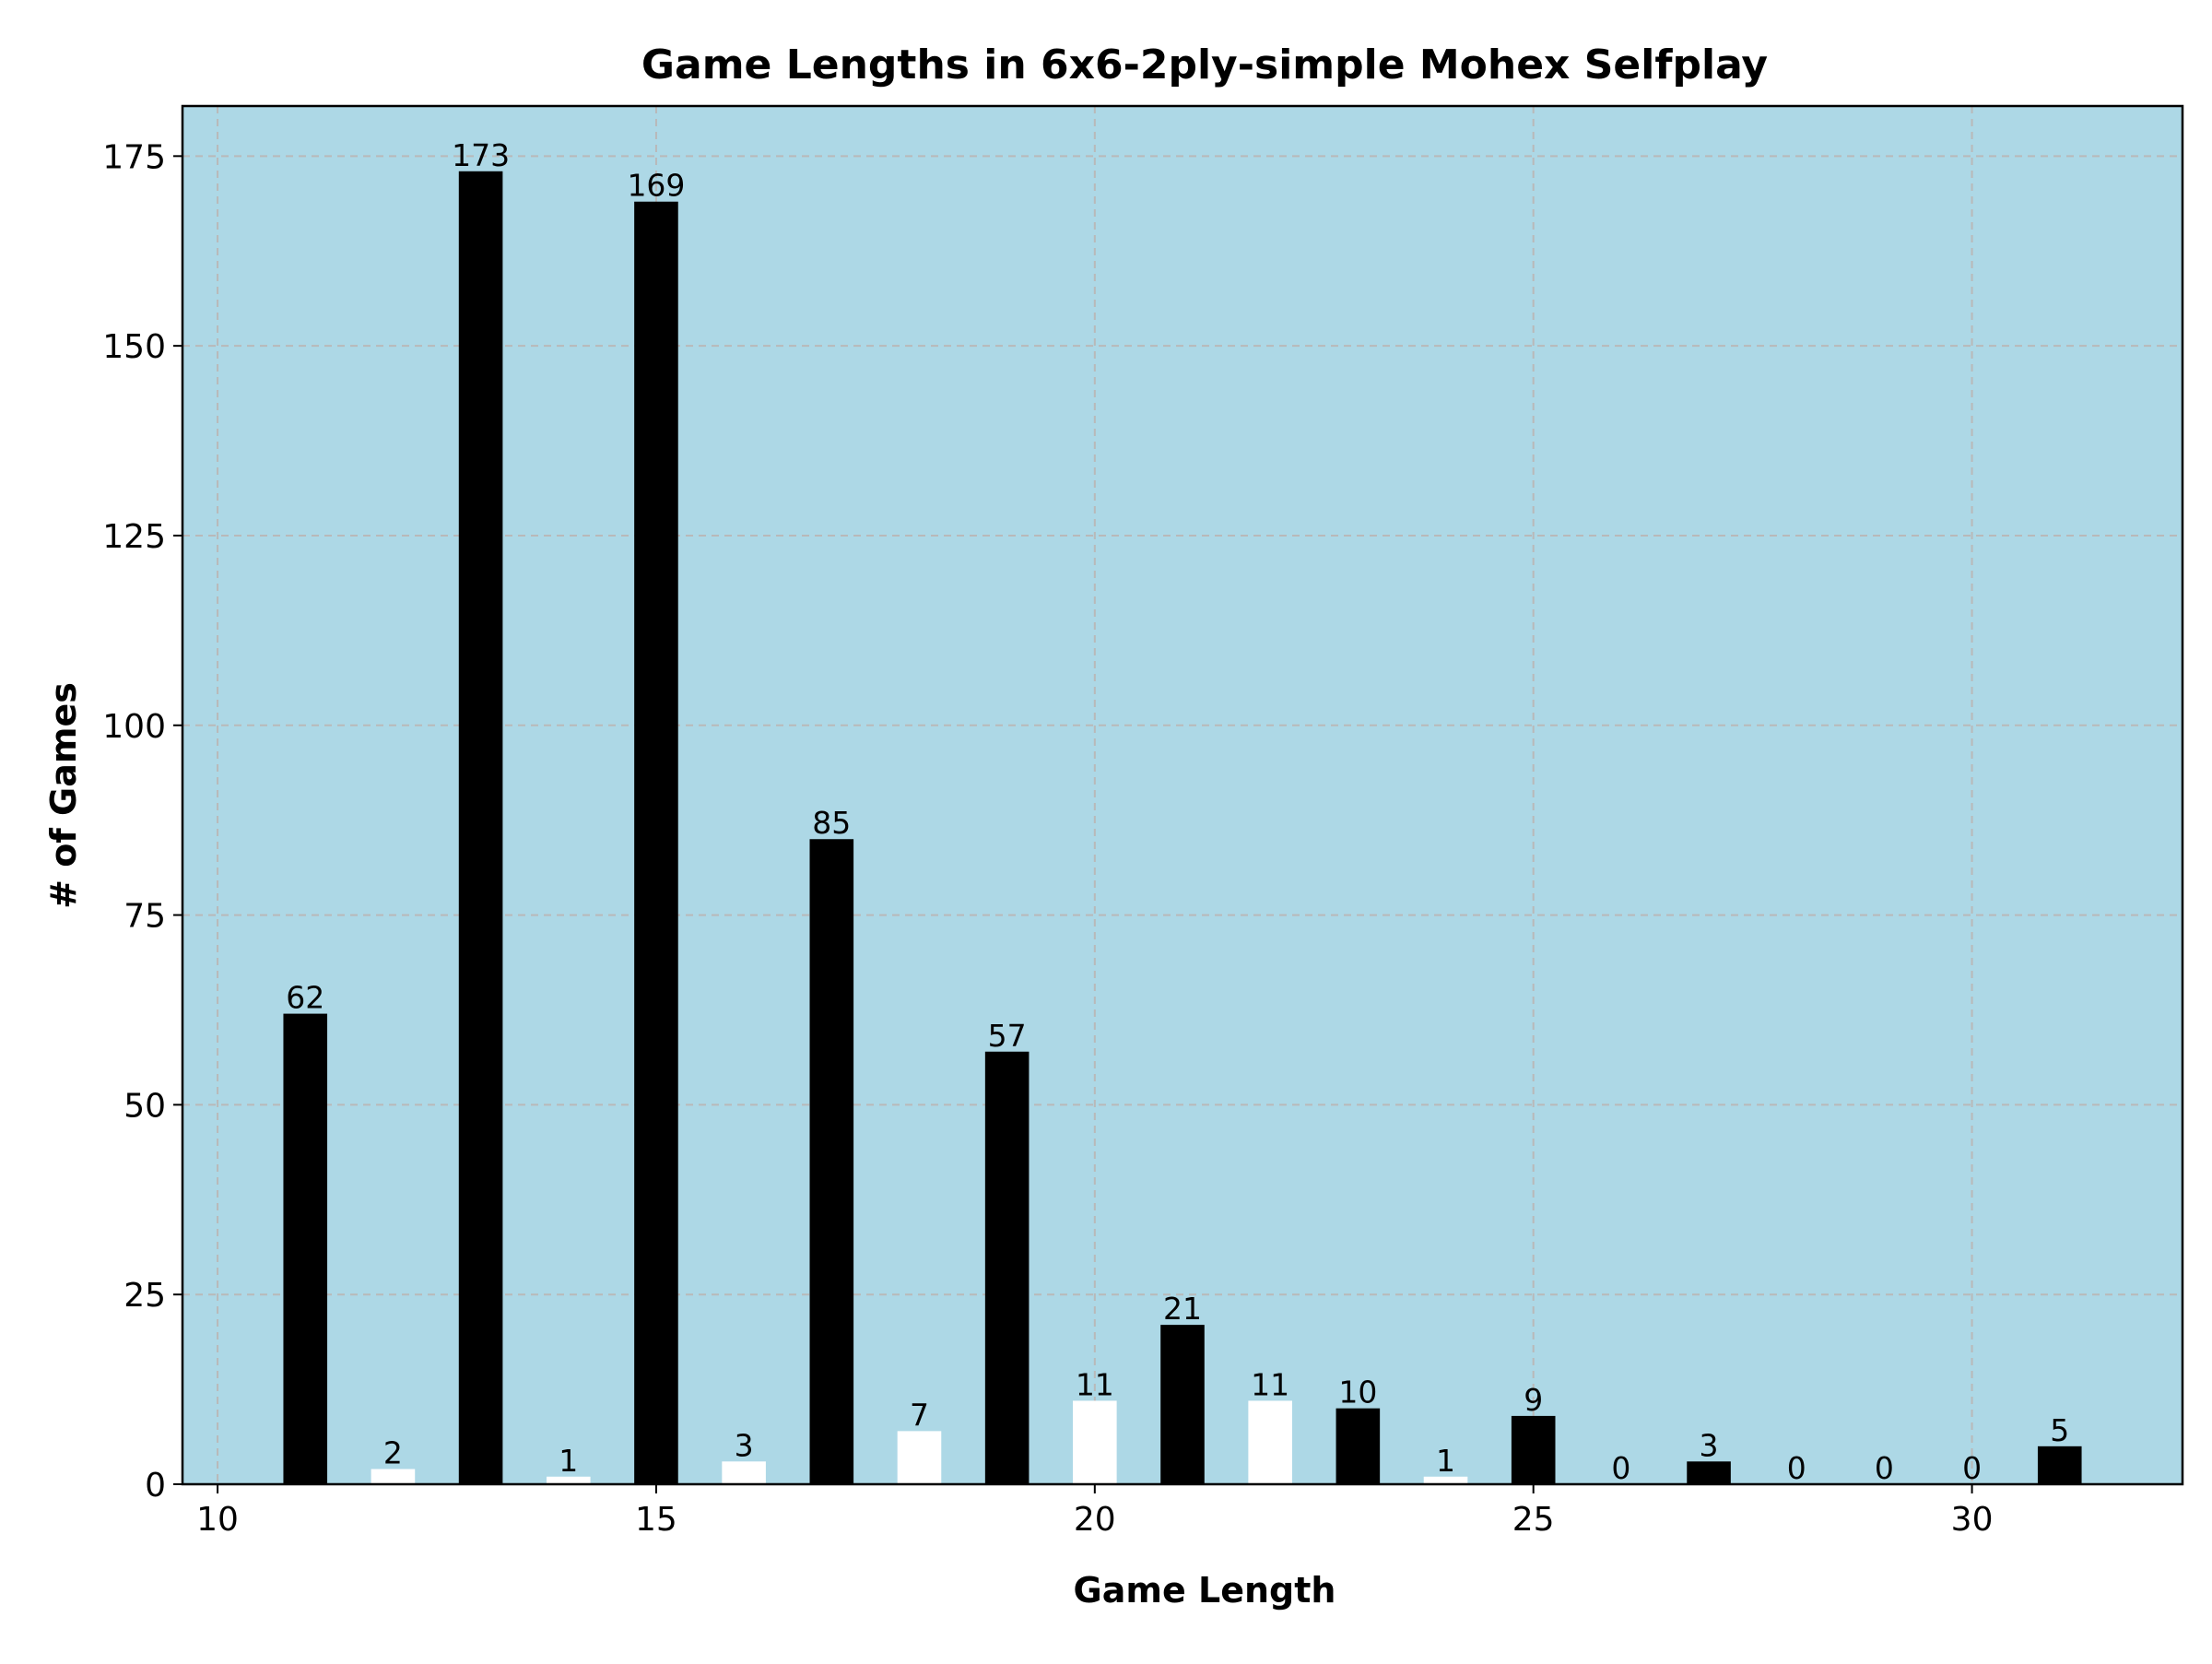 This screenshot has width=2212, height=1664. I want to click on x-tick-label: 15, so click(656, 1520).